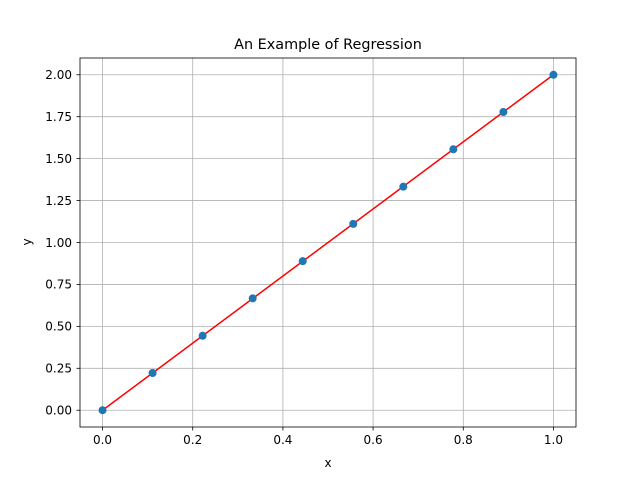 The width and height of the screenshot is (640, 480). Describe the element at coordinates (102, 440) in the screenshot. I see `x-tick-label: 0.0` at that location.